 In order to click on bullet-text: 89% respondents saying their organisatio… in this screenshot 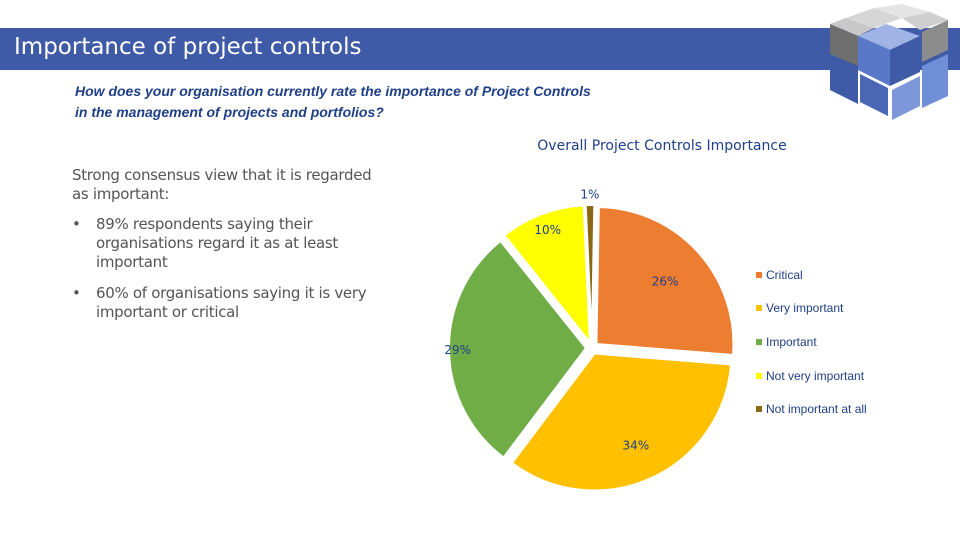, I will do `click(217, 243)`.